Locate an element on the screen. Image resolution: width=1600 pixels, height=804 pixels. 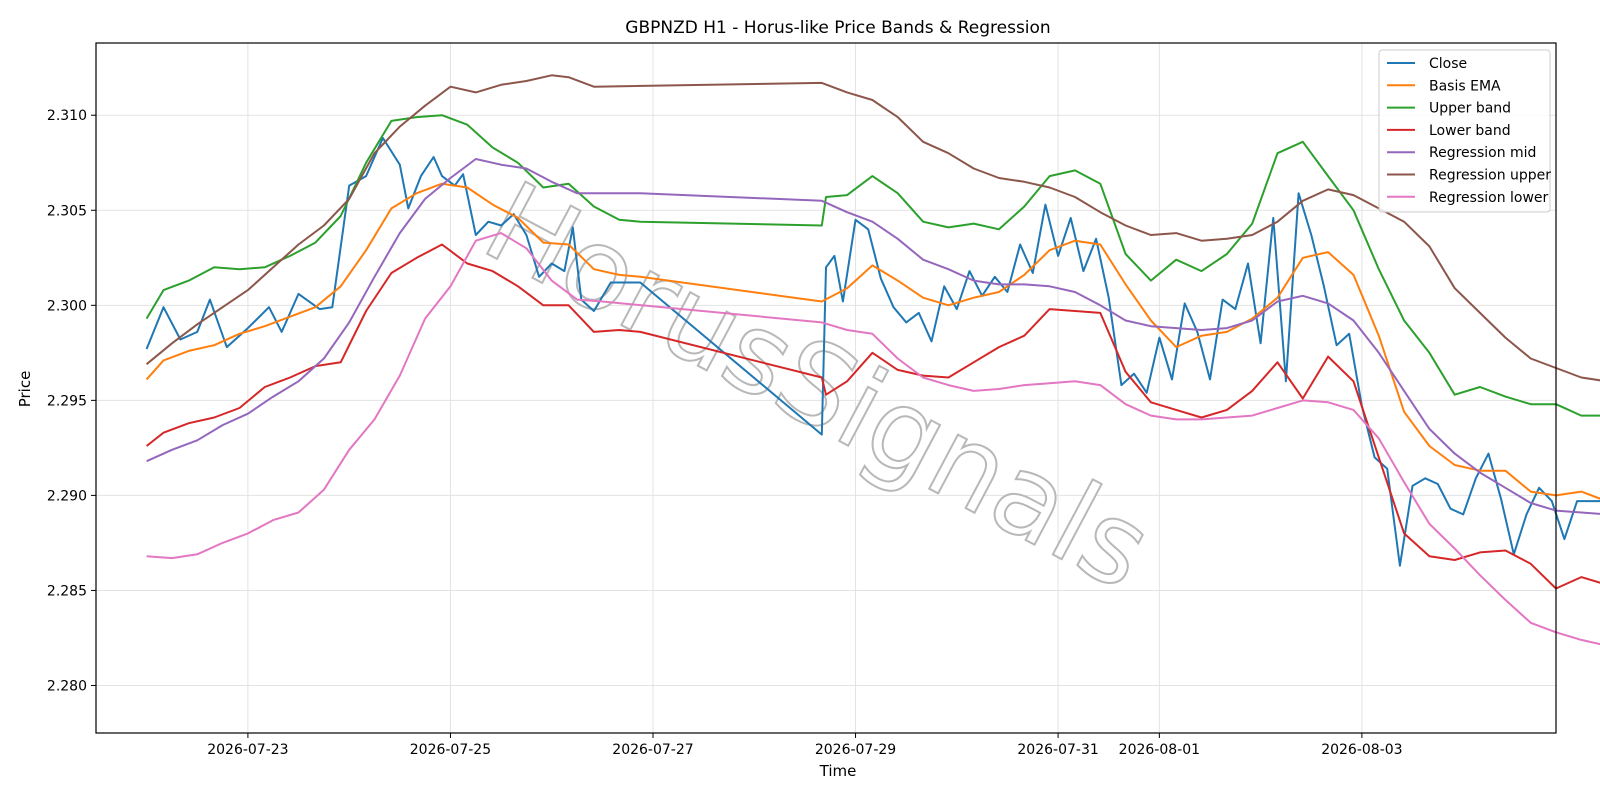
x-tick-label: 2026-07-23 is located at coordinates (247, 750).